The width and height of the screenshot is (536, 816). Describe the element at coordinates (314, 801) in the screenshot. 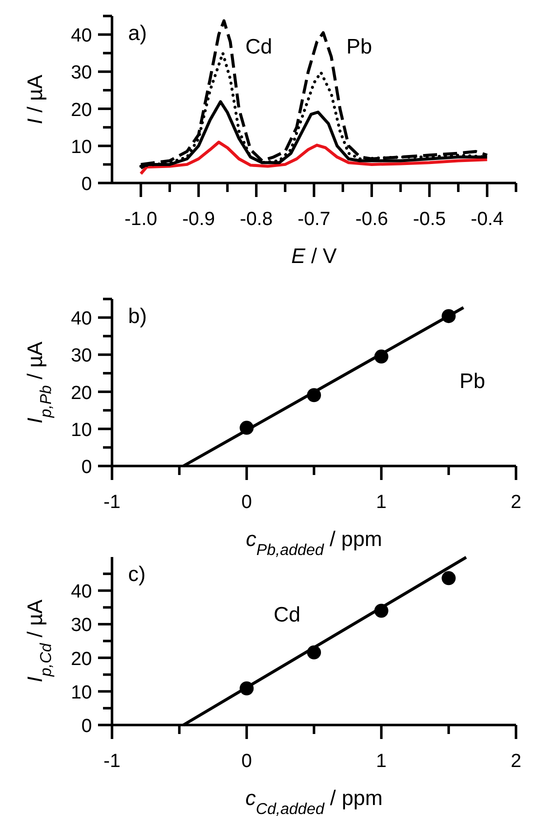

I see `x-axis-title: c$_{Cd,added}$ / ppm` at that location.